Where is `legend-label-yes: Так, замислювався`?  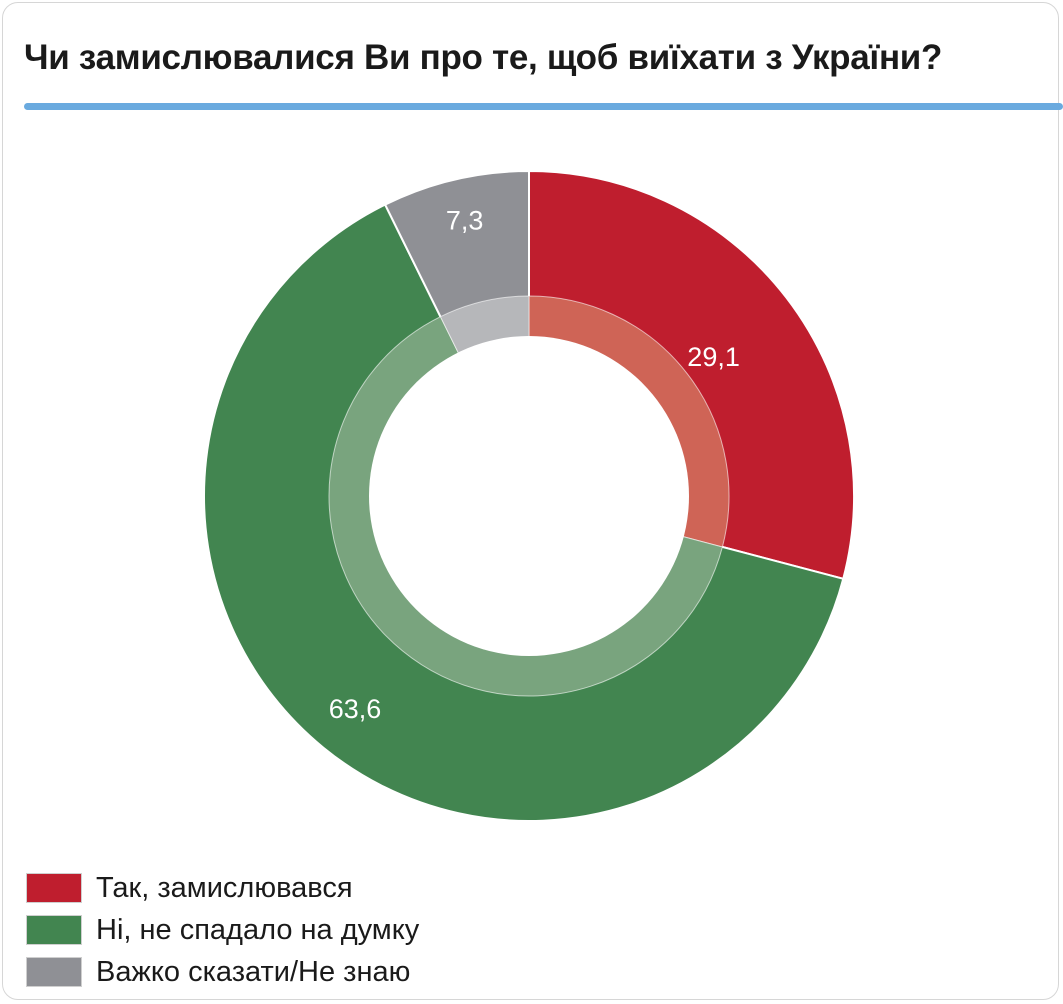 legend-label-yes: Так, замислювався is located at coordinates (224, 887).